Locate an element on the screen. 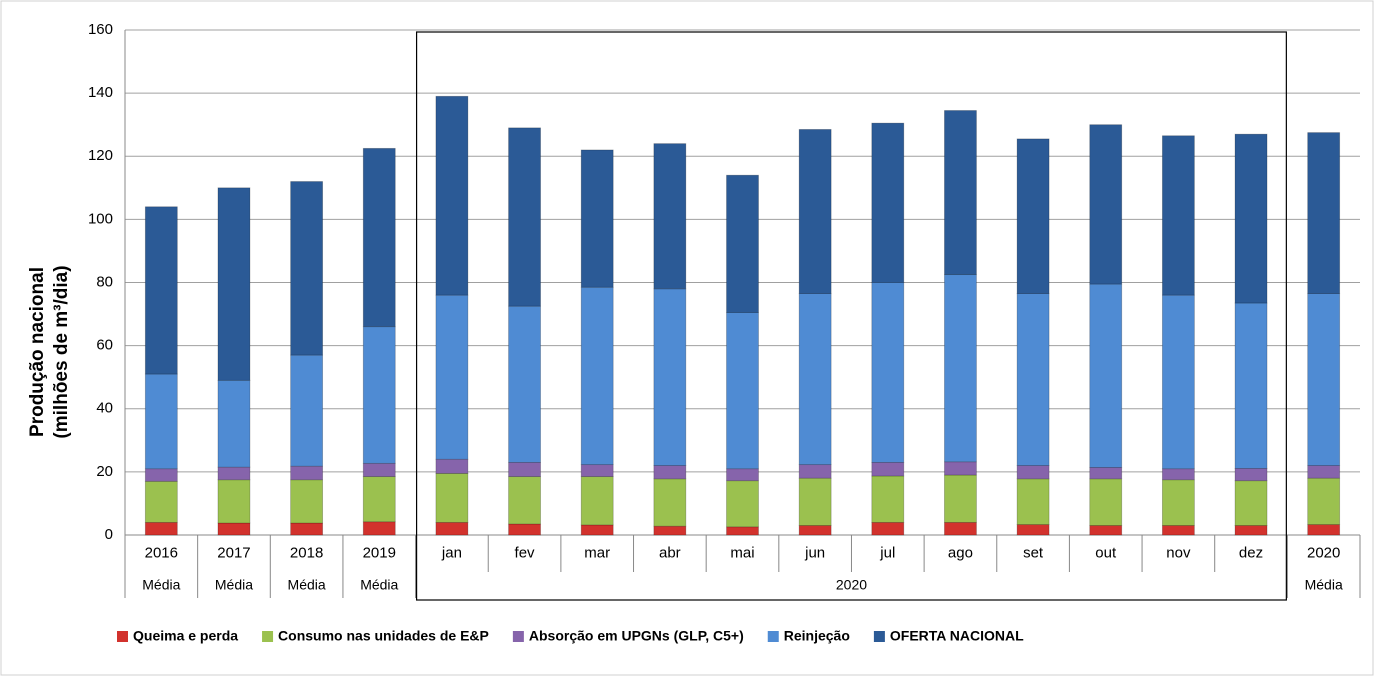 The image size is (1376, 678). y-tick-label: 100 is located at coordinates (100, 218).